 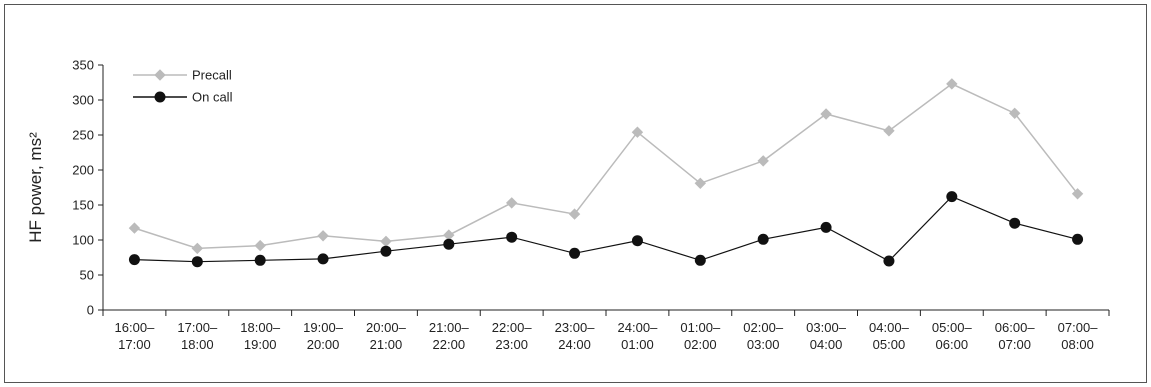 What do you see at coordinates (1078, 327) in the screenshot?
I see `x-tick-label-start: 07:00–` at bounding box center [1078, 327].